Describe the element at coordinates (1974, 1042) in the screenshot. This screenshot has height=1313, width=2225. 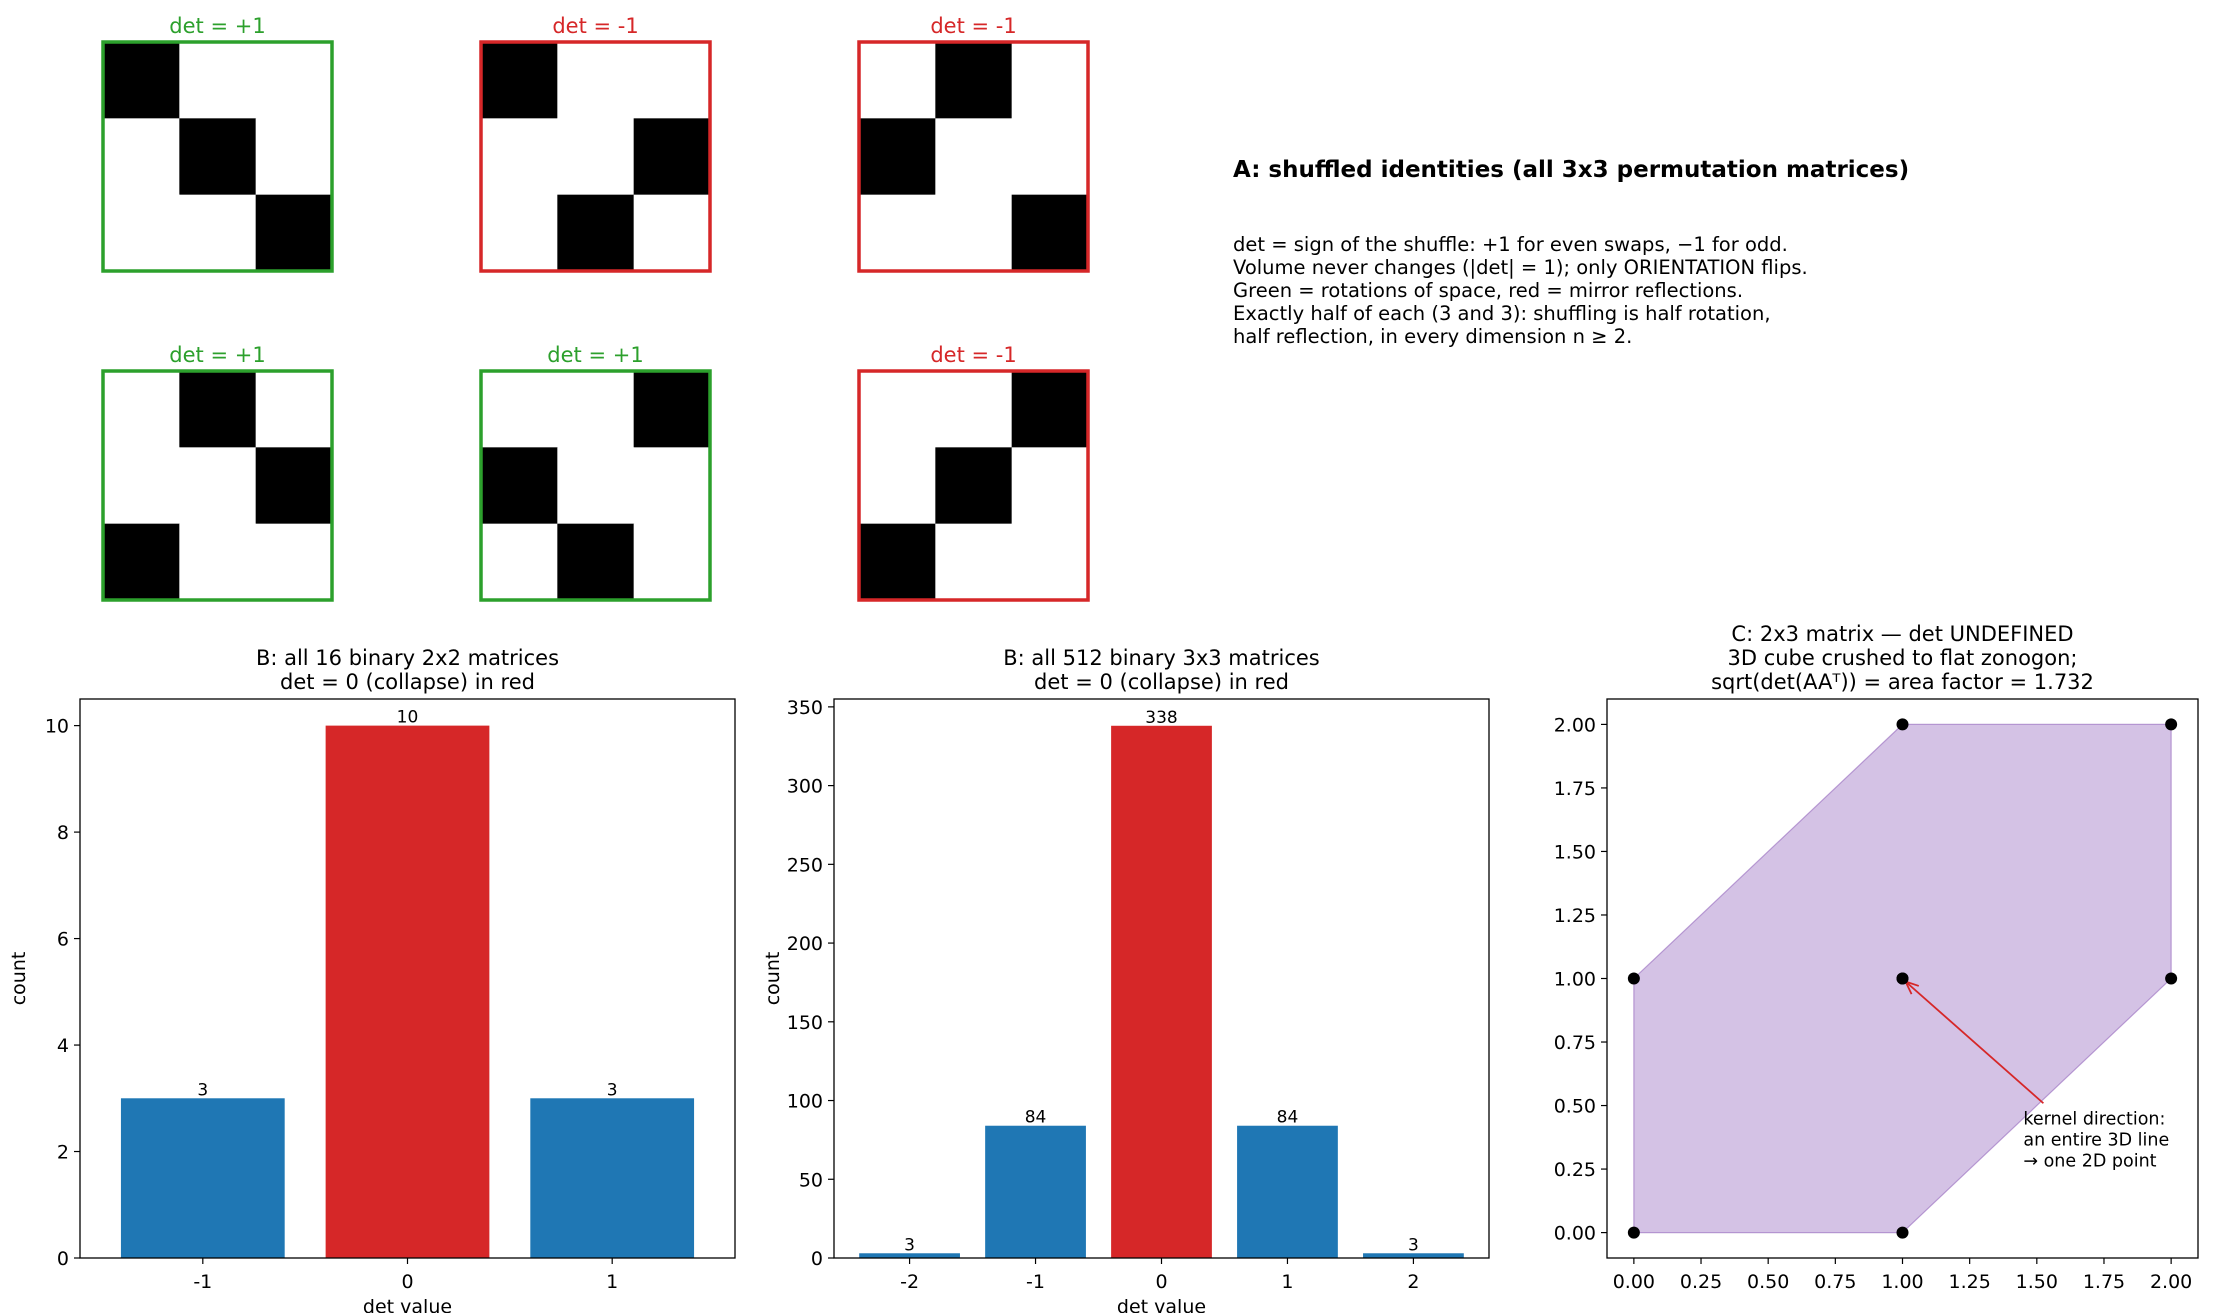
I see `annotation-arrow` at that location.